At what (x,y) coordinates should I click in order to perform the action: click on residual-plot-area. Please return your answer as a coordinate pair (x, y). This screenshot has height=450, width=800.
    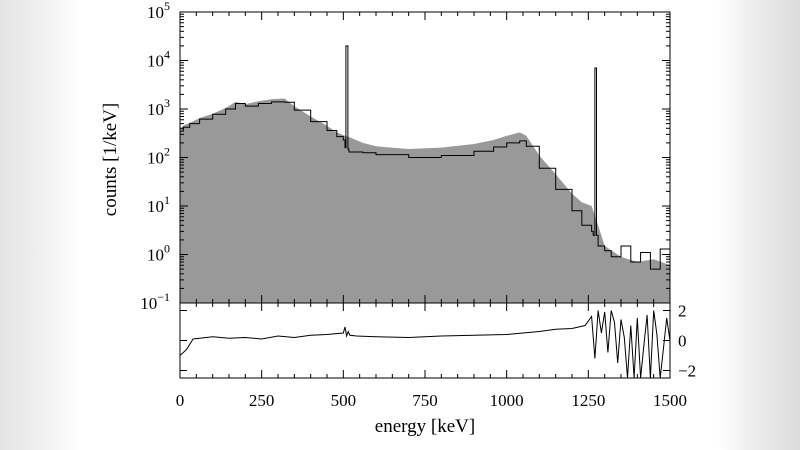
    Looking at the image, I should click on (425, 344).